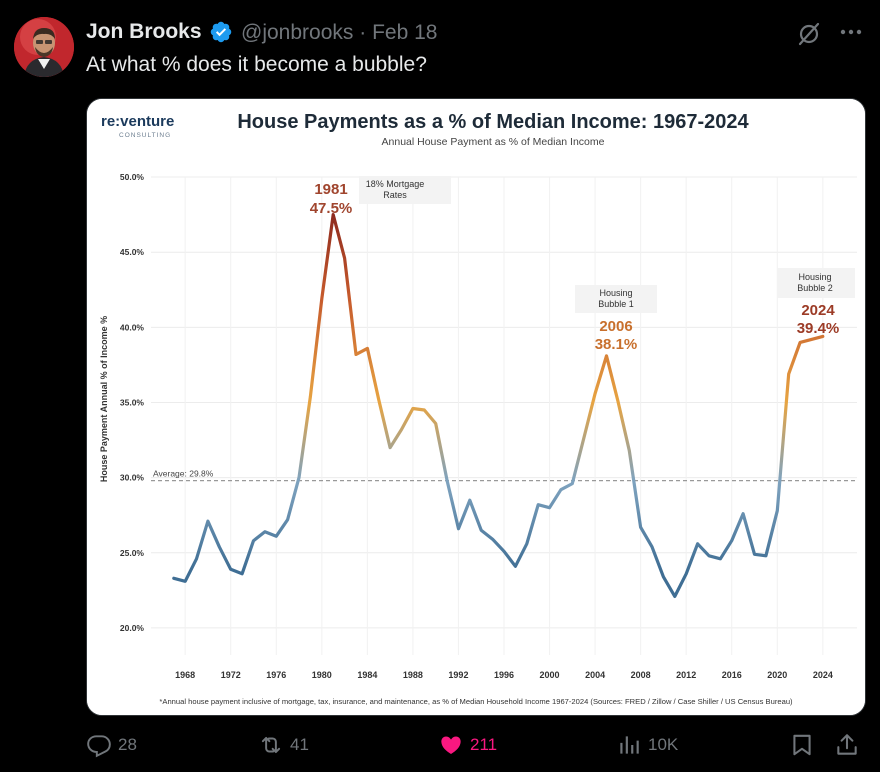  I want to click on annotation-2024-year: 2024, so click(818, 310).